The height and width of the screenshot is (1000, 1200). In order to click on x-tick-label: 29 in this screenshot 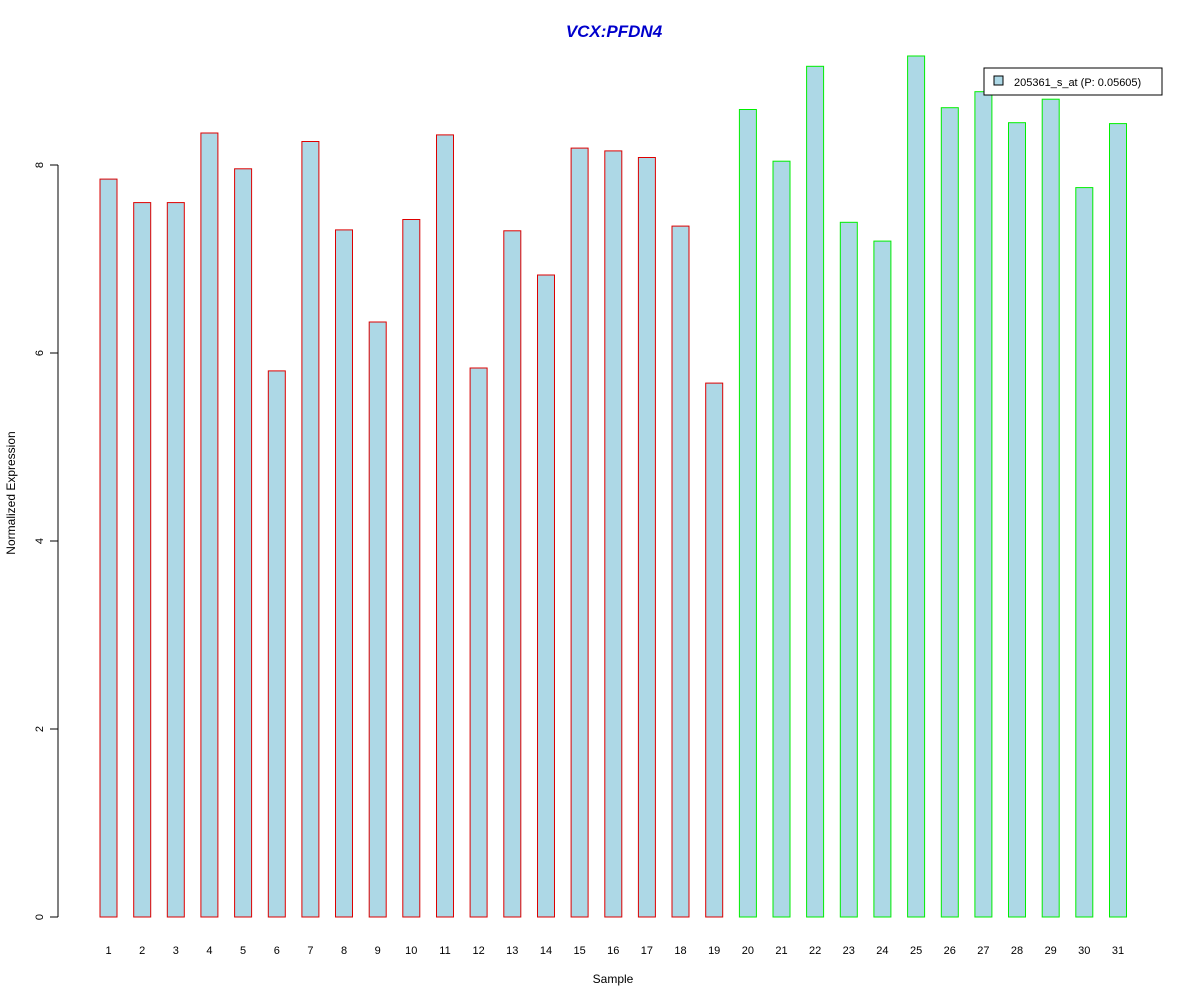, I will do `click(1051, 951)`.